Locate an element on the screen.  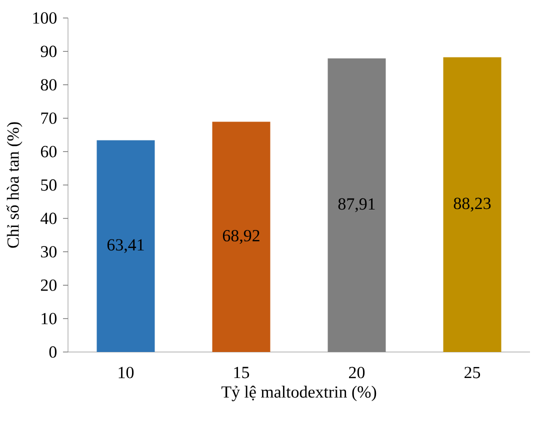
y-tick-label: 90 is located at coordinates (48, 52).